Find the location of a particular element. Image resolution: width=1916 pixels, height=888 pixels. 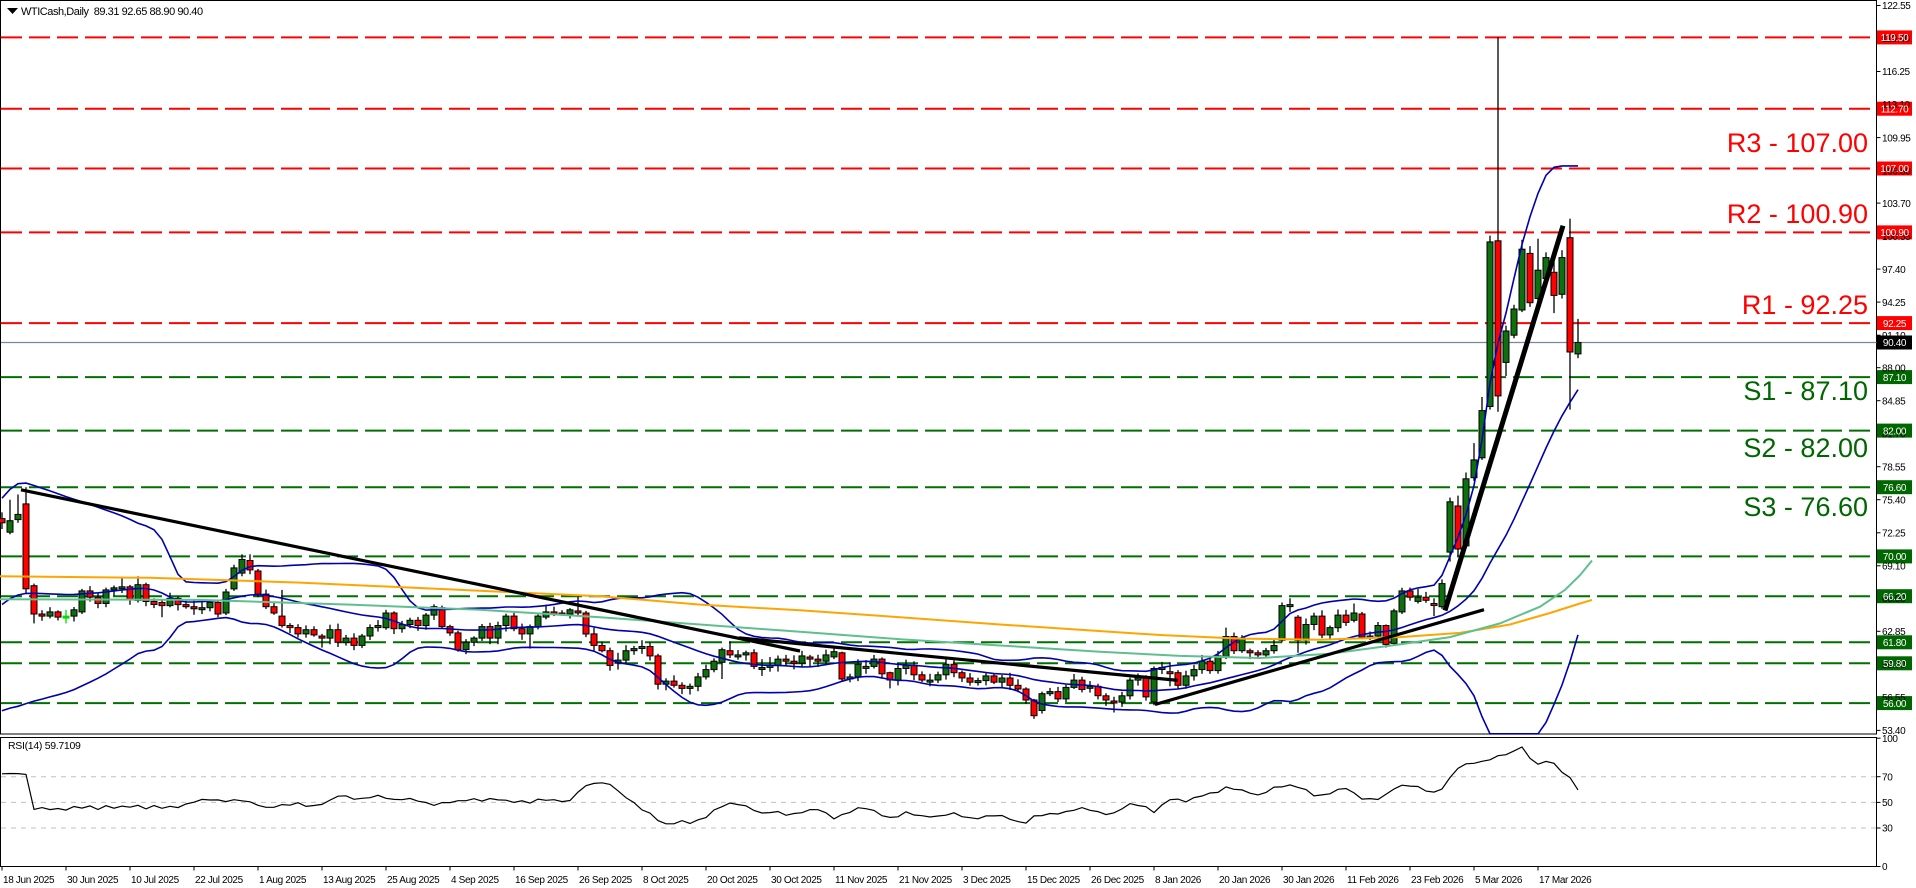

svg-text: 11 Nov 2025 is located at coordinates (861, 880).